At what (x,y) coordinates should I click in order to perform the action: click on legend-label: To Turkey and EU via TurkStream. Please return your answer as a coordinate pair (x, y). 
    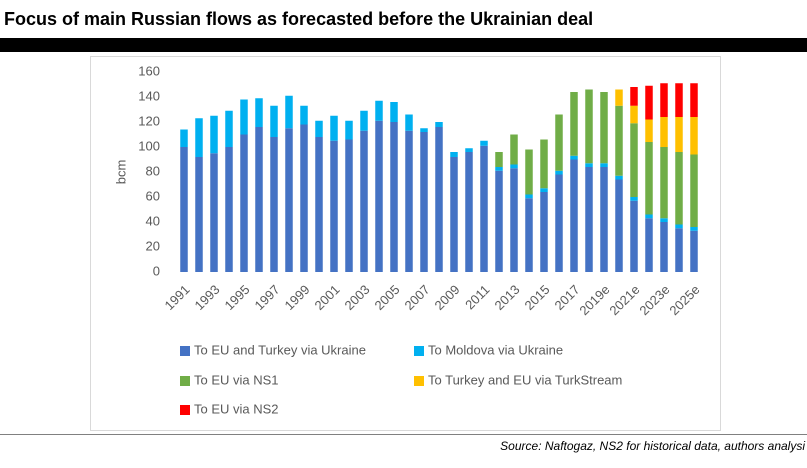
    Looking at the image, I should click on (525, 379).